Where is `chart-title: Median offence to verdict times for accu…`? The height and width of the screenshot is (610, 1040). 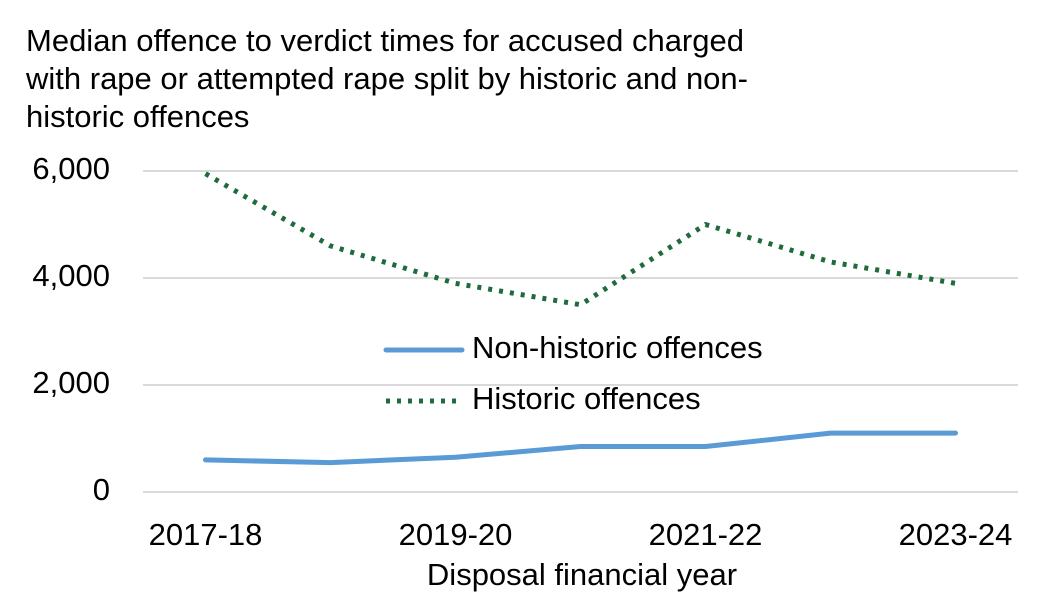 chart-title: Median offence to verdict times for accu… is located at coordinates (387, 78).